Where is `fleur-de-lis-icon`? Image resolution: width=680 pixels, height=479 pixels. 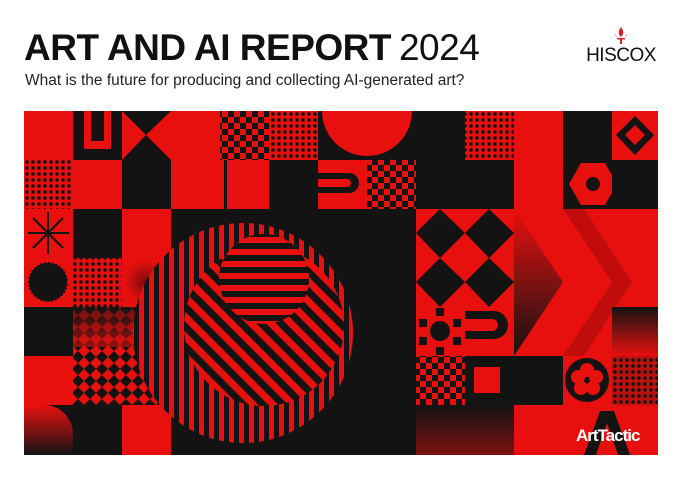
fleur-de-lis-icon is located at coordinates (621, 35).